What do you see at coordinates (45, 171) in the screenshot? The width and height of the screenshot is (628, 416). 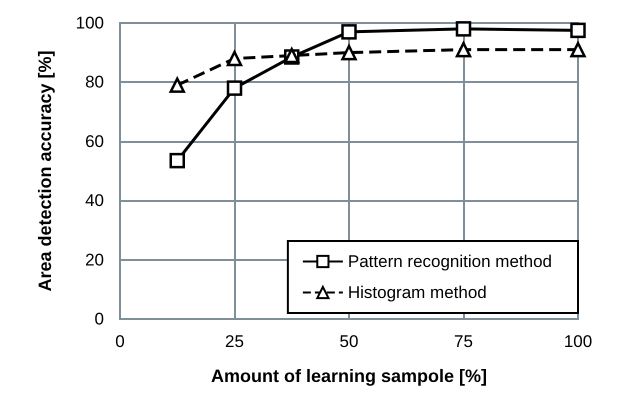 I see `y-axis-title: Area detection accuracy [%]` at bounding box center [45, 171].